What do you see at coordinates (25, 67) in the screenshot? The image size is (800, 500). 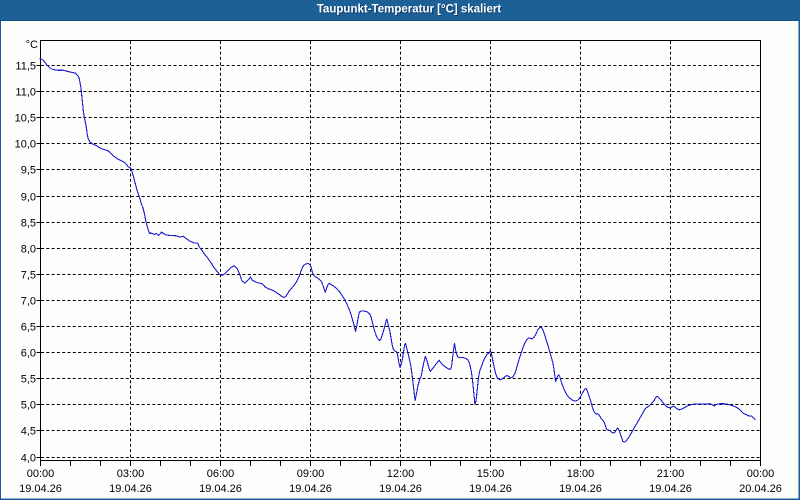 I see `svg-text: 11,5` at bounding box center [25, 67].